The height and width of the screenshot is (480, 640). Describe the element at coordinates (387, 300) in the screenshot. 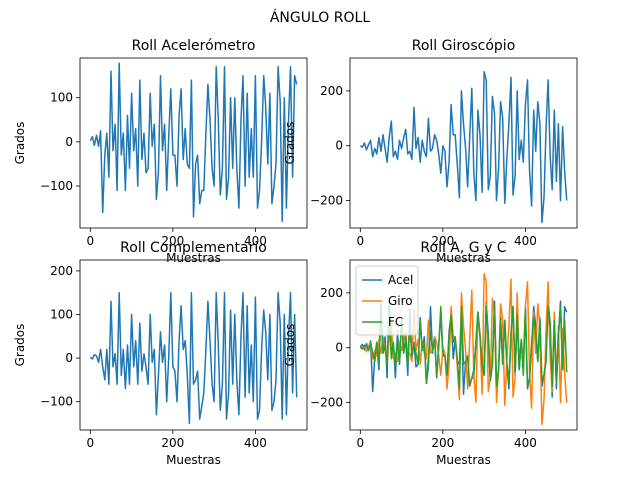

I see `legend-box` at that location.